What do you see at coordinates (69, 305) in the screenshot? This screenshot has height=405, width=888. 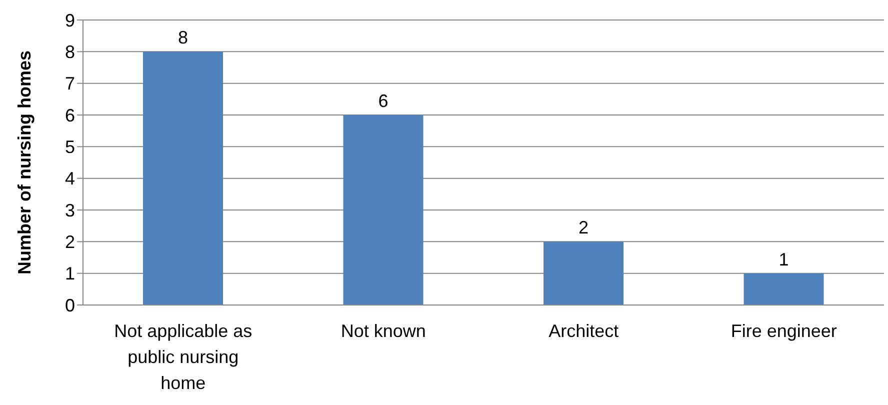 I see `y-tick-label: 0` at bounding box center [69, 305].